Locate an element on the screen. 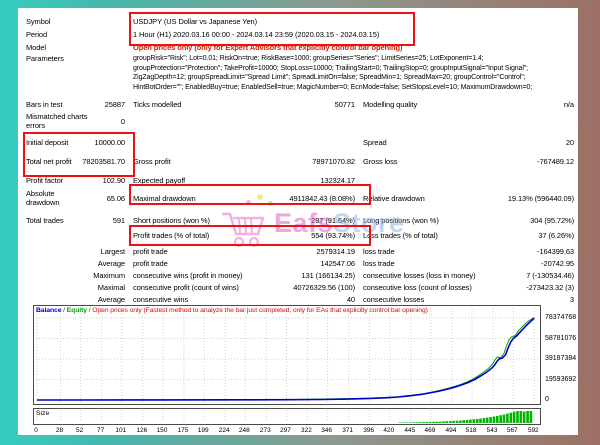  stat-label: Relative drawdown is located at coordinates (394, 198).